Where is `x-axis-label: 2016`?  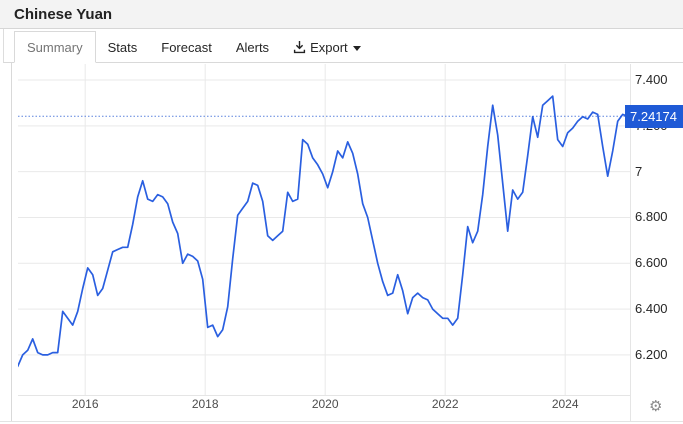 x-axis-label: 2016 is located at coordinates (85, 404).